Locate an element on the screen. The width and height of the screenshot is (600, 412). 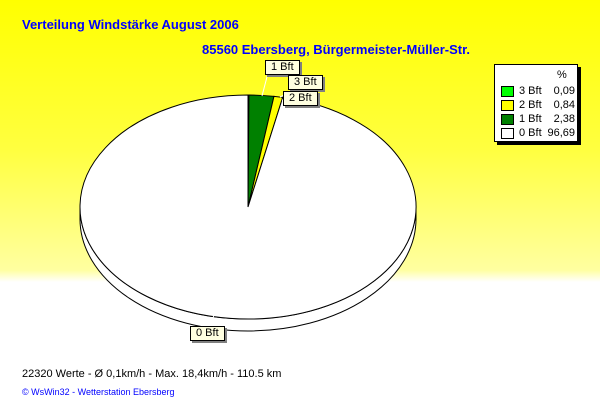
legend-value: 2,38 is located at coordinates (564, 119).